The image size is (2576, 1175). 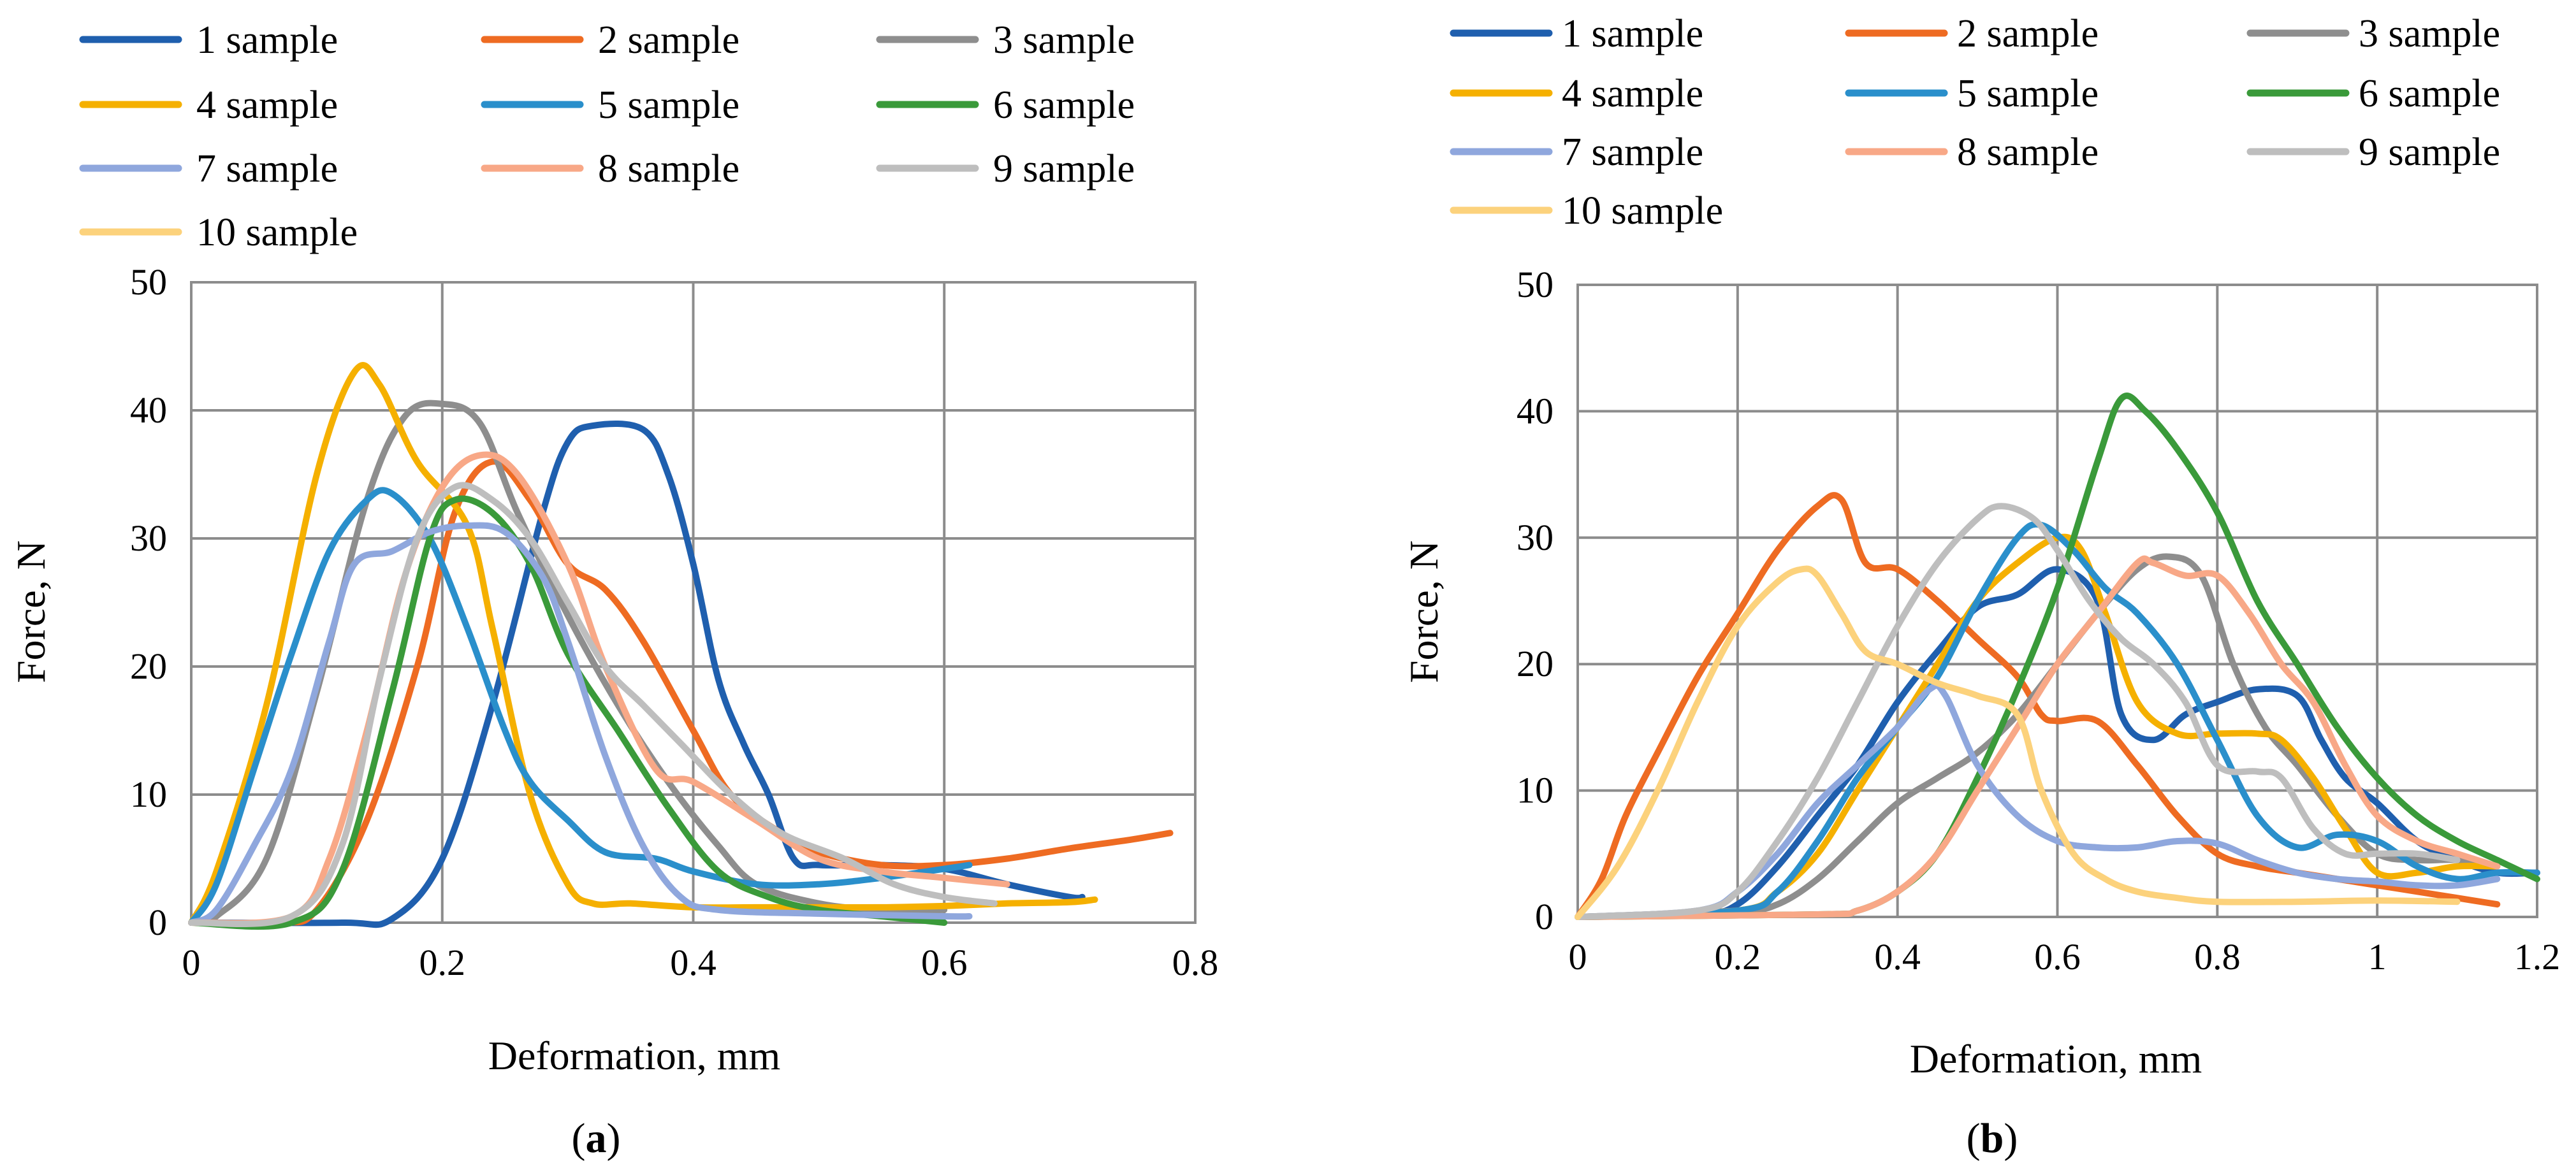 I want to click on panel-a-label: (a), so click(x=596, y=1138).